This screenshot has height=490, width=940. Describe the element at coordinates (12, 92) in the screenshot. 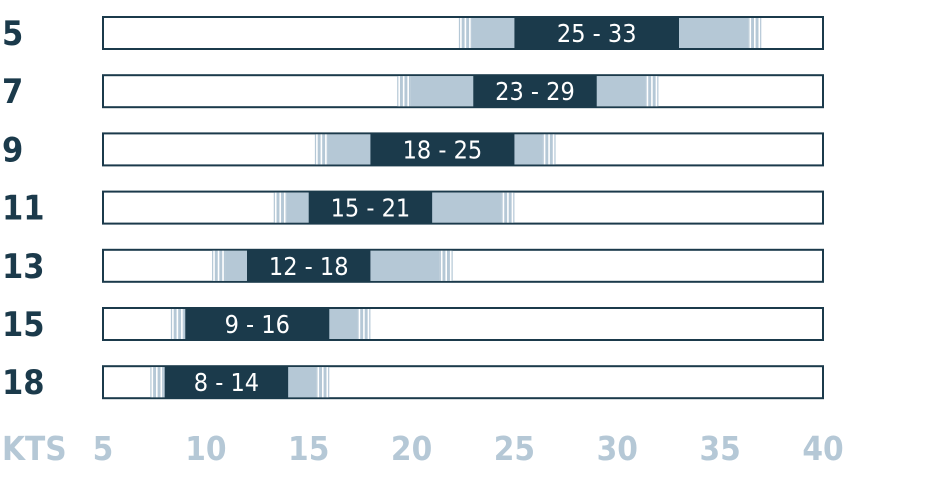

I see `row-label: 7` at that location.